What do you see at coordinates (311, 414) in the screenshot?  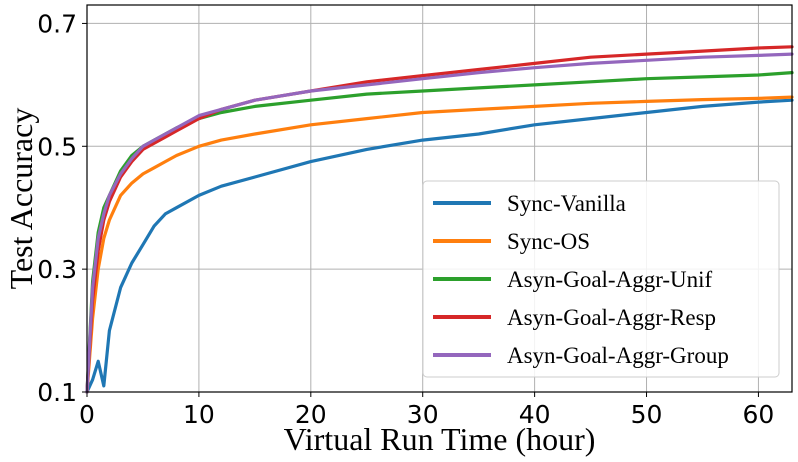 I see `x-tick-label: 20` at bounding box center [311, 414].